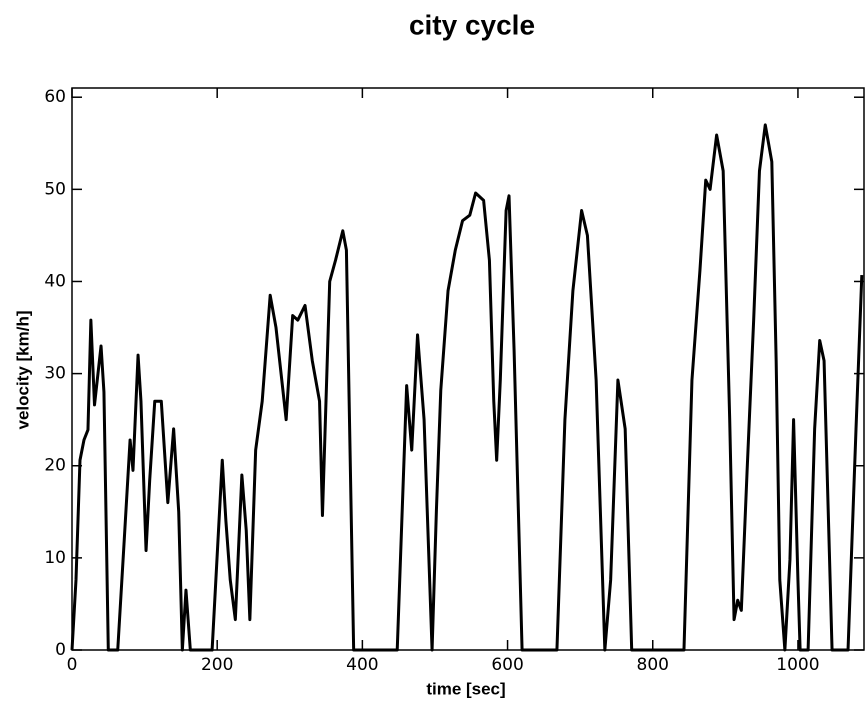 This screenshot has height=703, width=865. Describe the element at coordinates (55, 97) in the screenshot. I see `y-tick-label: 60` at that location.